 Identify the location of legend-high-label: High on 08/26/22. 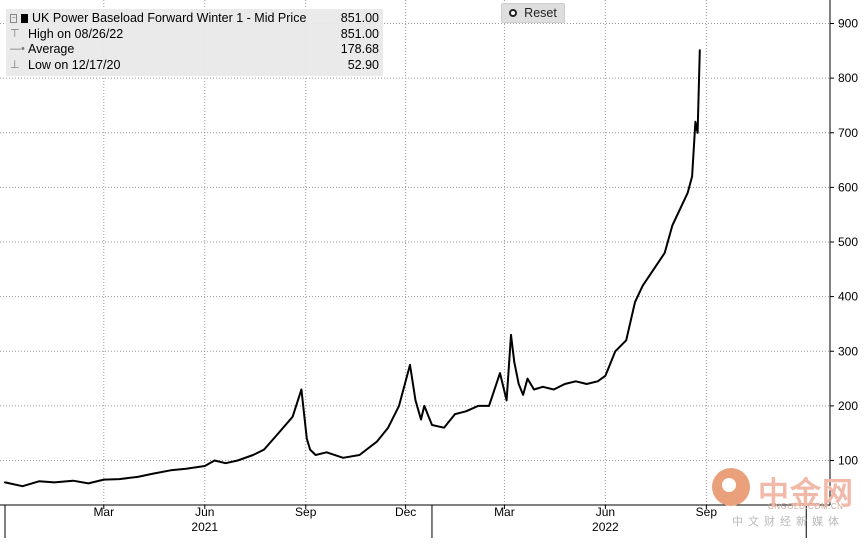
(76, 33).